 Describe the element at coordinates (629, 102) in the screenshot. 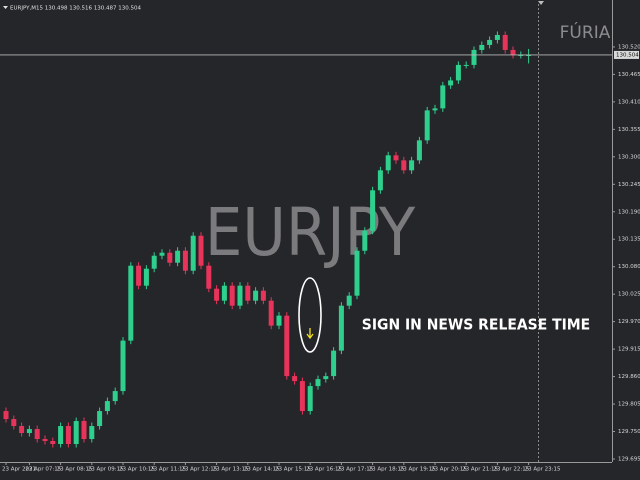

I see `y-tick-label: 130.410` at that location.